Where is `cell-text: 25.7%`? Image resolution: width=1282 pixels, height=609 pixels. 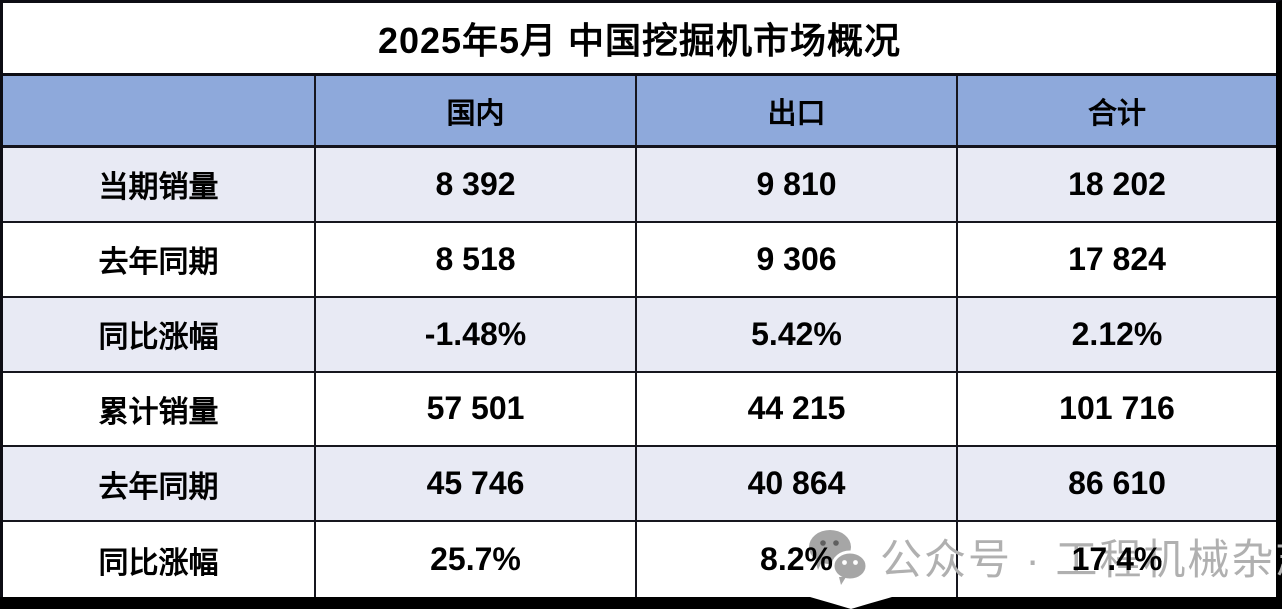 cell-text: 25.7% is located at coordinates (475, 559).